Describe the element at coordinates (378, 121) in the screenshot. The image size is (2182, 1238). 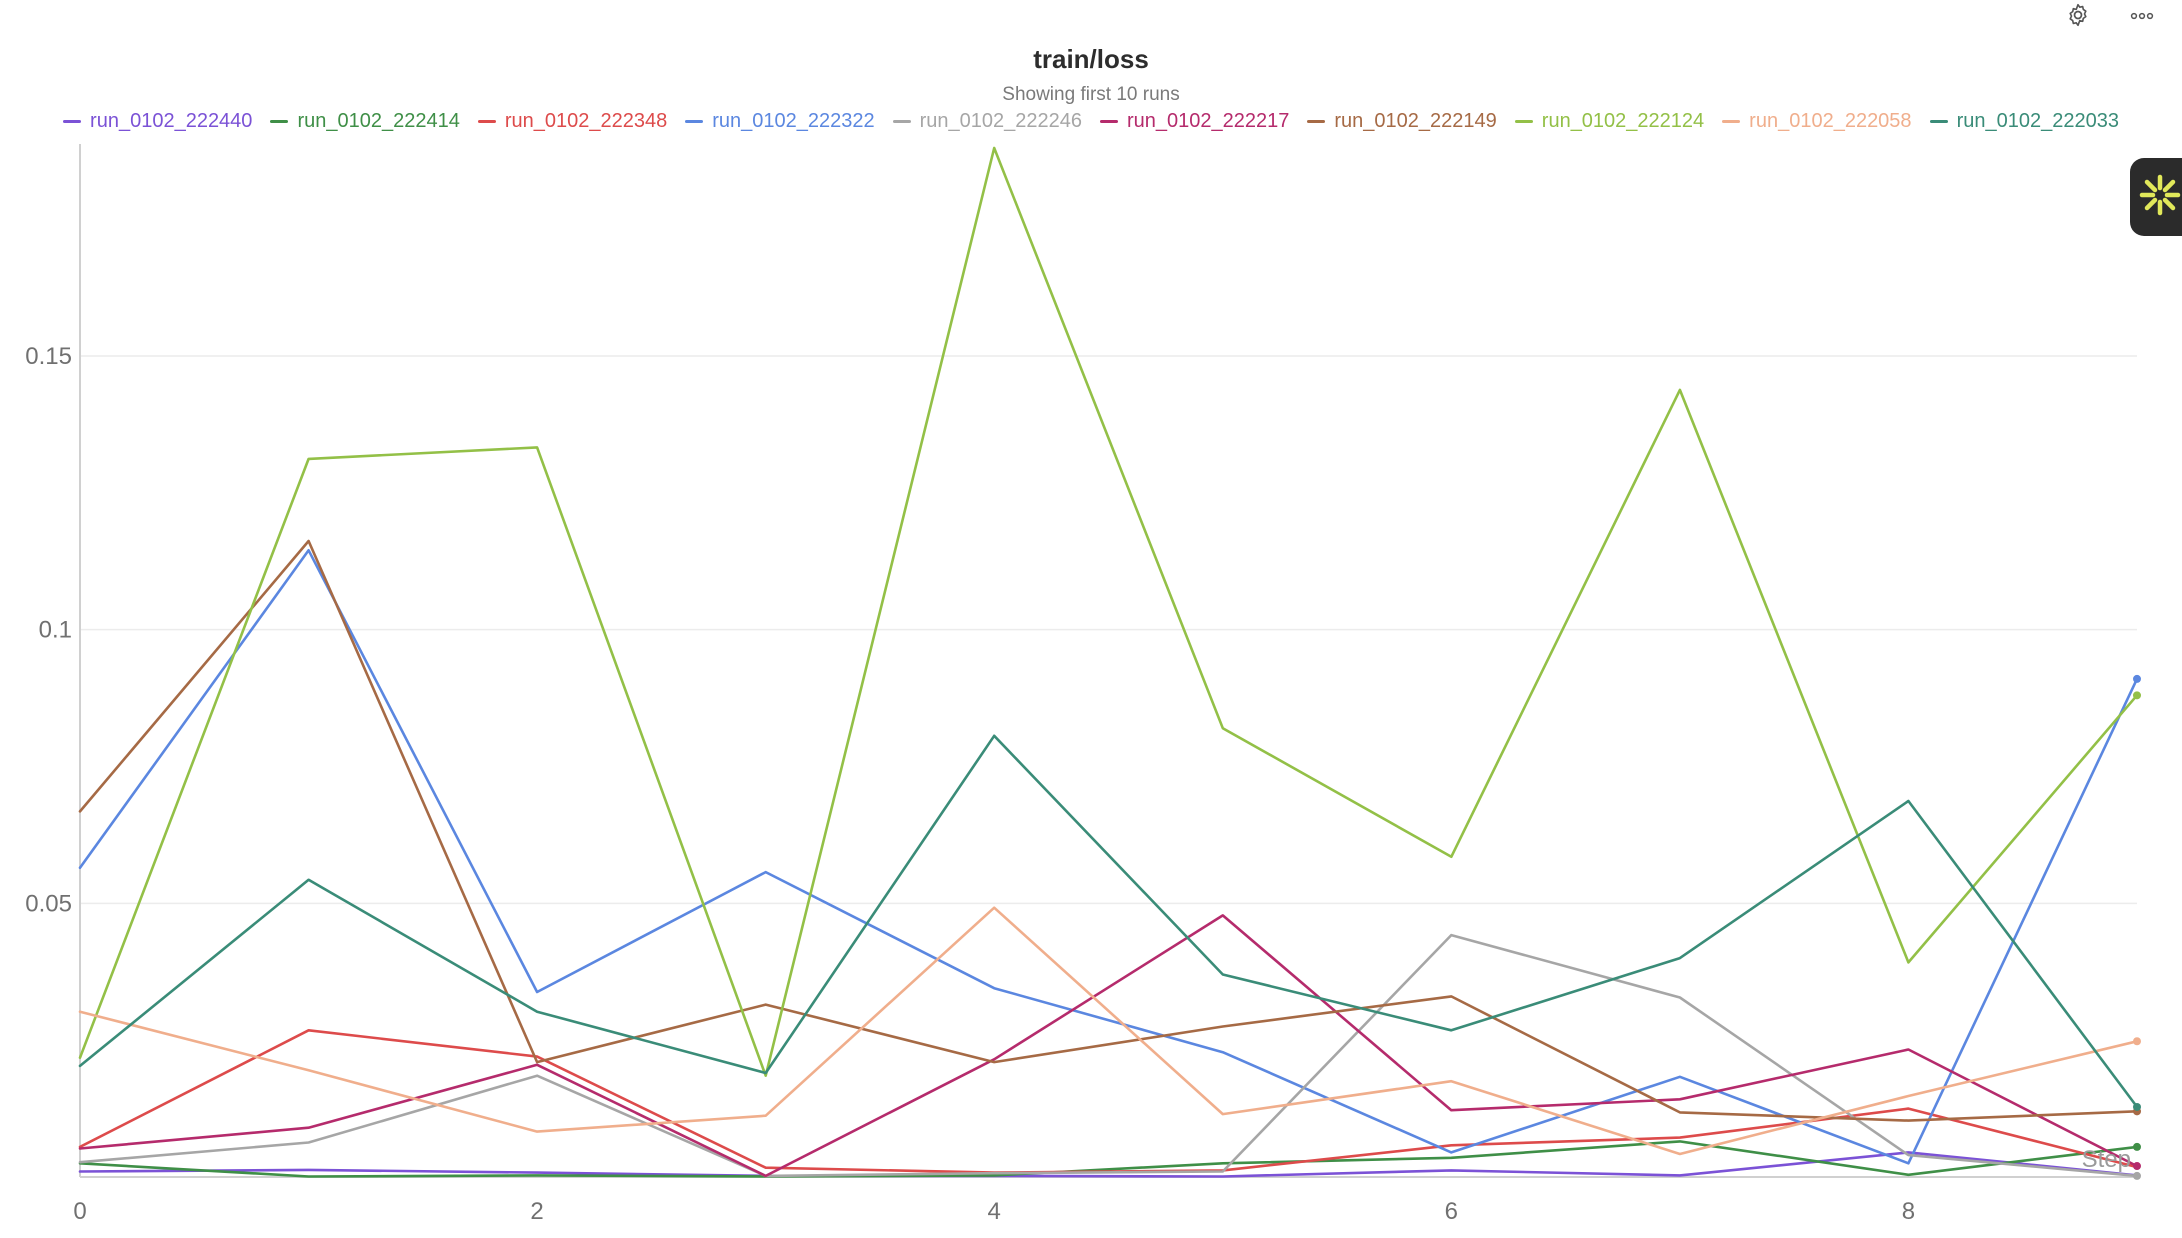
I see `legend-label: run_0102_222414` at that location.